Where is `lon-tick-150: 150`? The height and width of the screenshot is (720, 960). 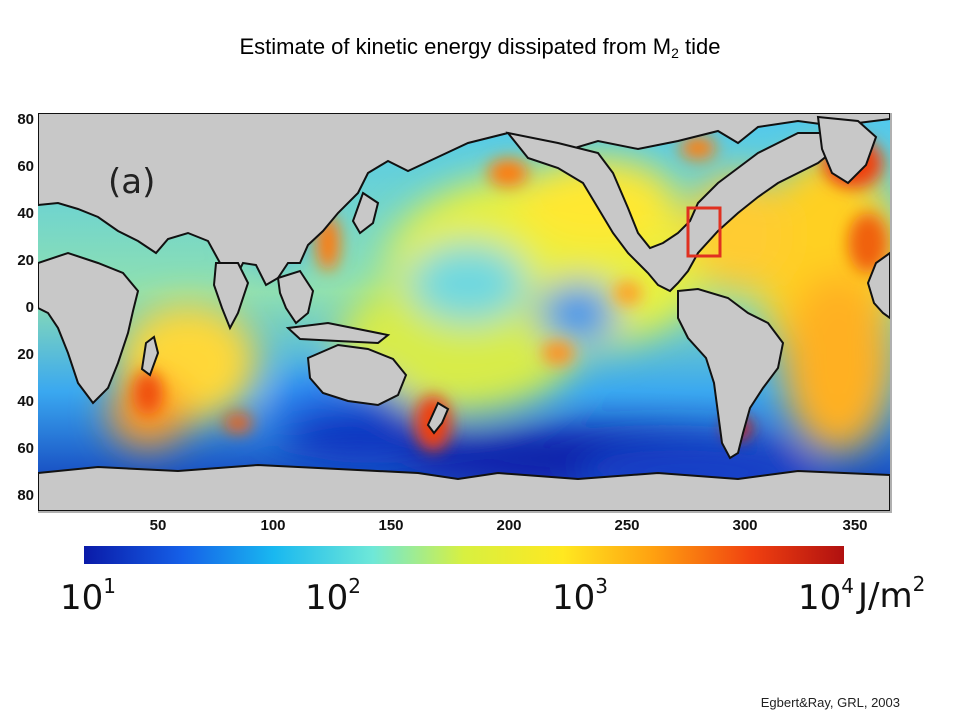 lon-tick-150: 150 is located at coordinates (391, 525).